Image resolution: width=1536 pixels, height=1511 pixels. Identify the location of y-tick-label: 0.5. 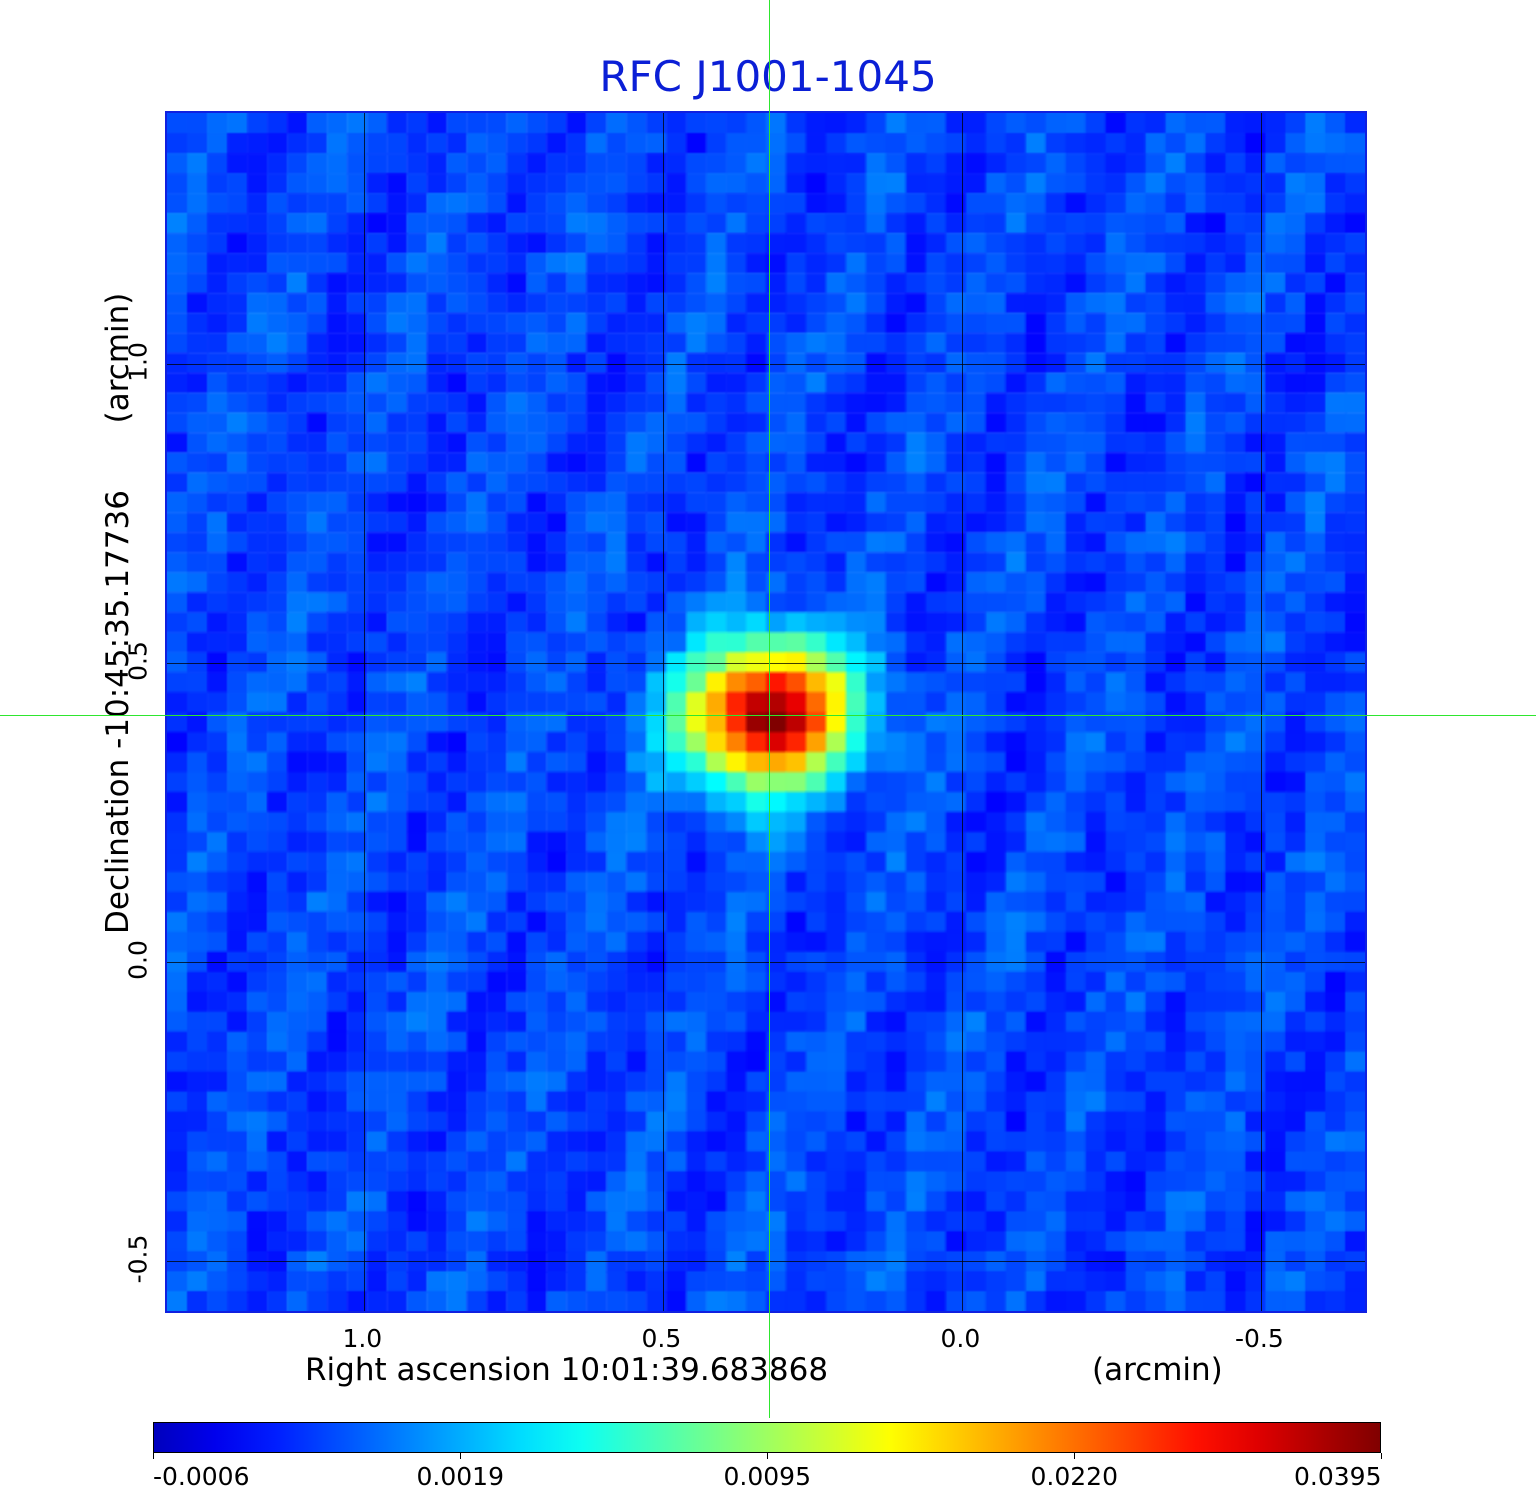
(138, 661).